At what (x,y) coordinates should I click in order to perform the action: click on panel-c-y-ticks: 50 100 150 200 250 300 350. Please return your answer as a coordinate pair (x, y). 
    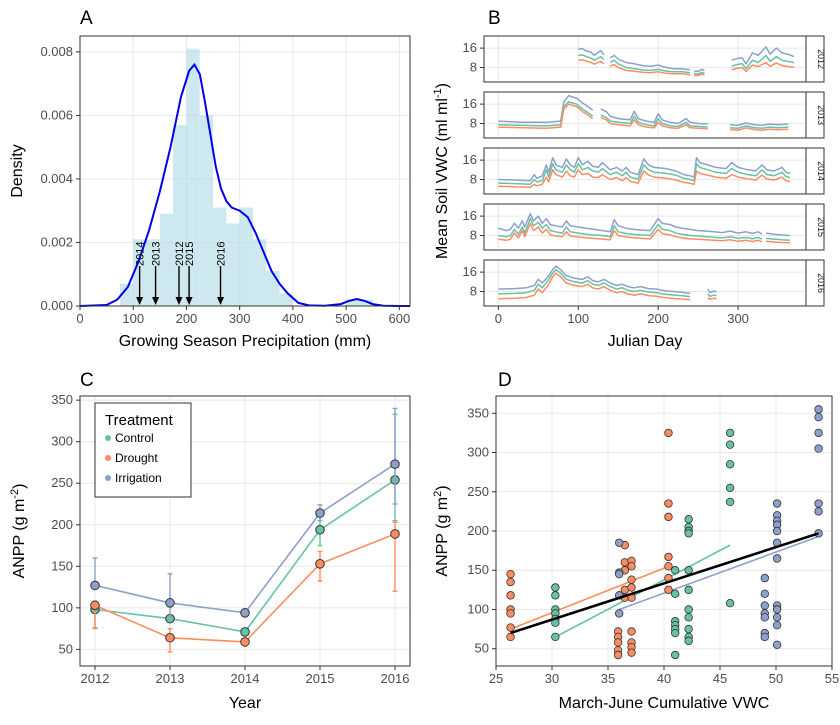
    Looking at the image, I should click on (65, 524).